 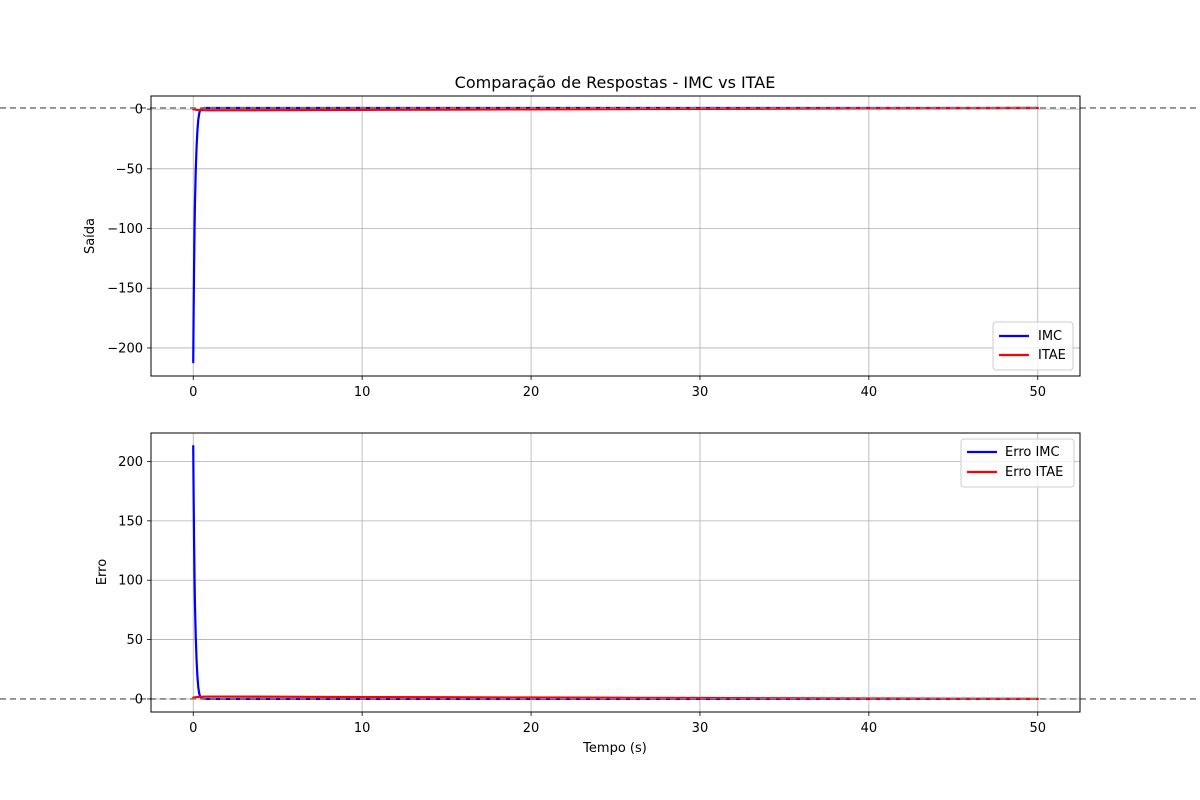 What do you see at coordinates (125, 229) in the screenshot?
I see `output-y-tick-label-2: −100` at bounding box center [125, 229].